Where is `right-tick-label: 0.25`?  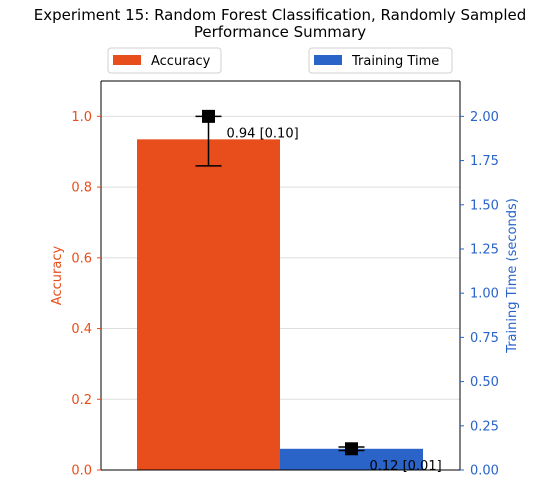
right-tick-label: 0.25 is located at coordinates (484, 426).